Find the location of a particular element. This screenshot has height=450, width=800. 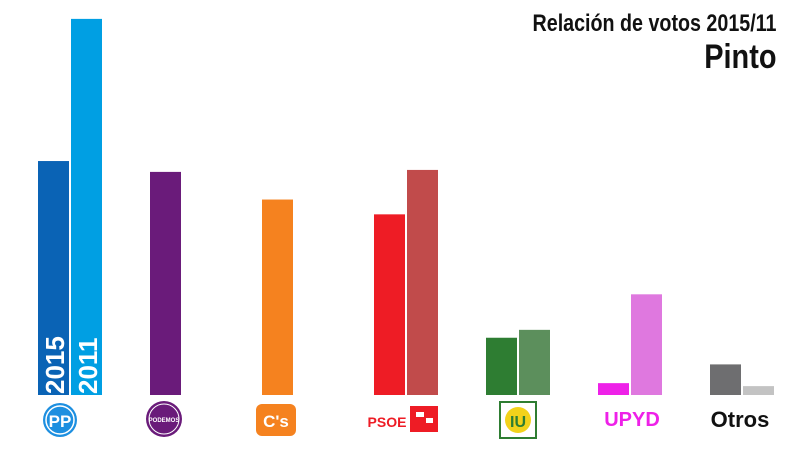

bar-psoe-2011 is located at coordinates (422, 282).